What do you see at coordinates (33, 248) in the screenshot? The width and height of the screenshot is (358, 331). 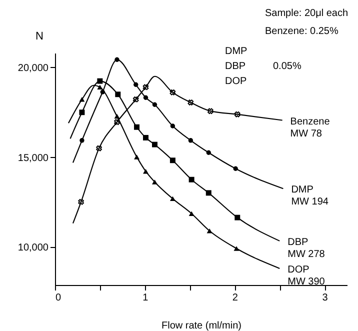 I see `y-tick-label: 10,000` at bounding box center [33, 248].